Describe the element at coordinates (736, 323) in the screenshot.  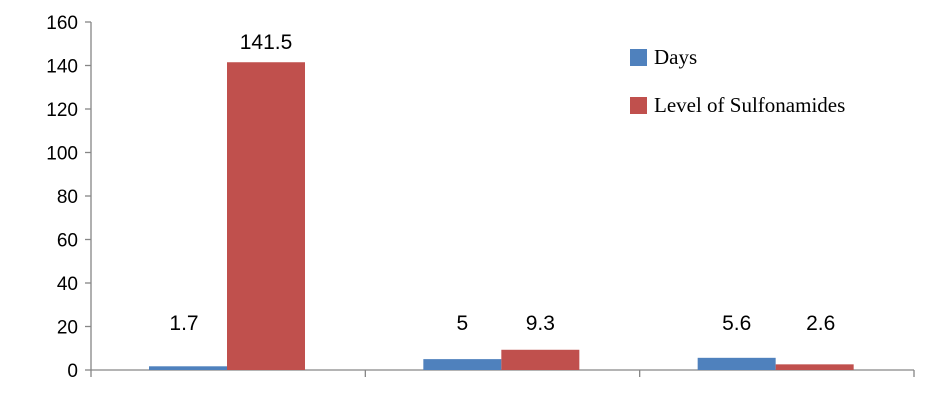
I see `data-label-days: 5.6` at that location.